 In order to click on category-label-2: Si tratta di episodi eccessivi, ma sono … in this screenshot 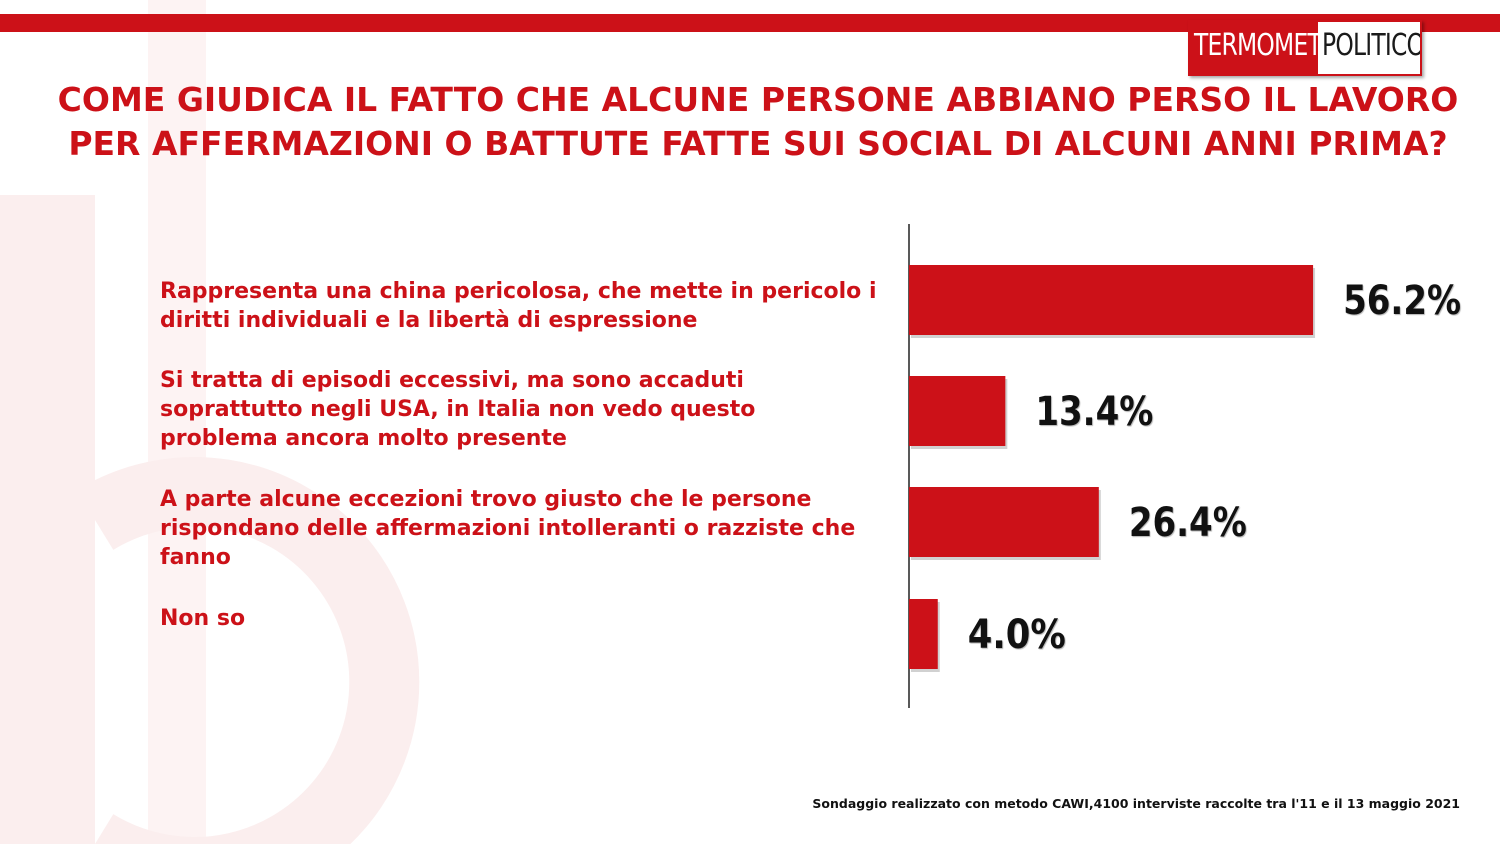, I will do `click(458, 409)`.